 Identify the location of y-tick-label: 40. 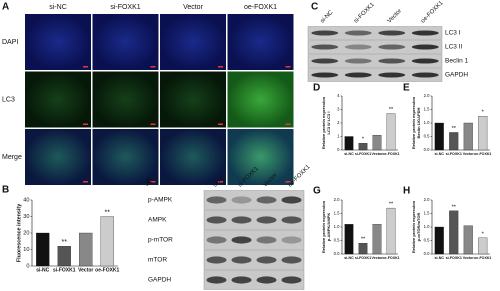
(26, 200).